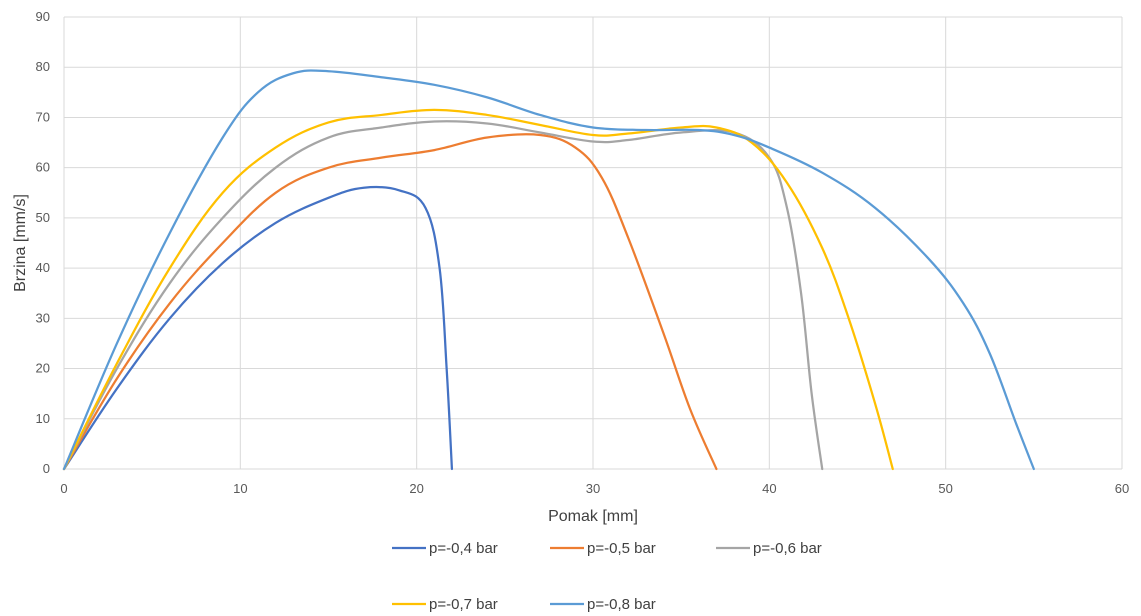  What do you see at coordinates (787, 548) in the screenshot?
I see `legend-label: p=-0,6 bar` at bounding box center [787, 548].